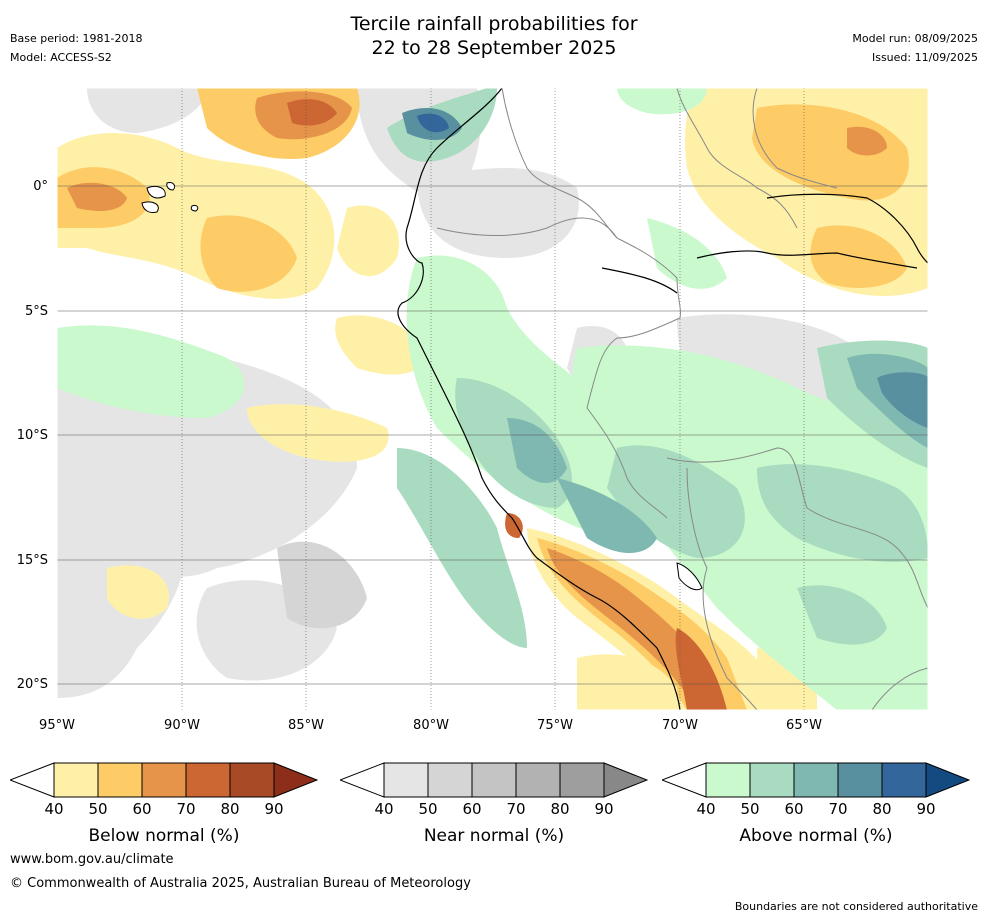 This screenshot has width=988, height=919. I want to click on above-tick-70: 70, so click(838, 809).